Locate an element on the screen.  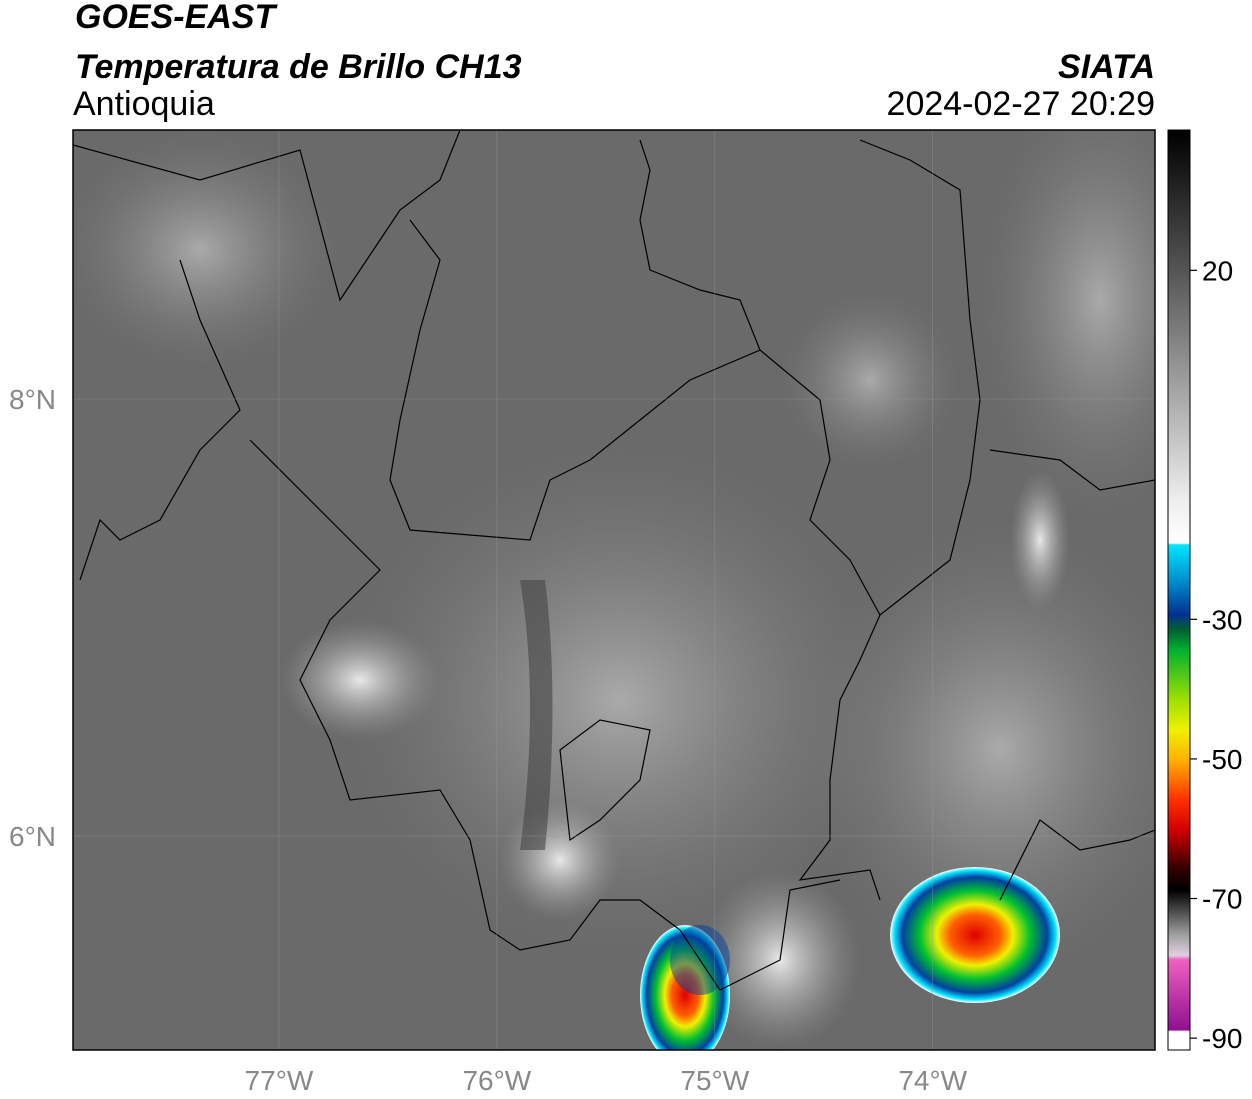
y-tick-label: 6°N is located at coordinates (32, 836).